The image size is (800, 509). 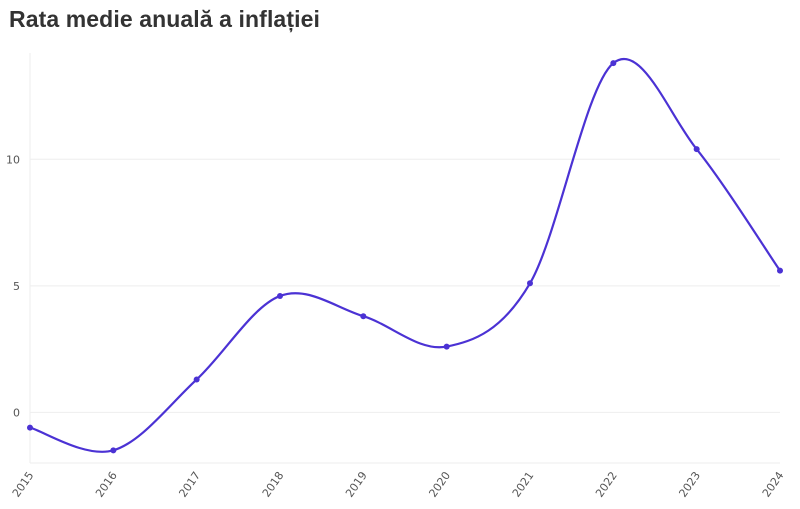 I want to click on x-tick-label-2016: 2016, so click(x=106, y=484).